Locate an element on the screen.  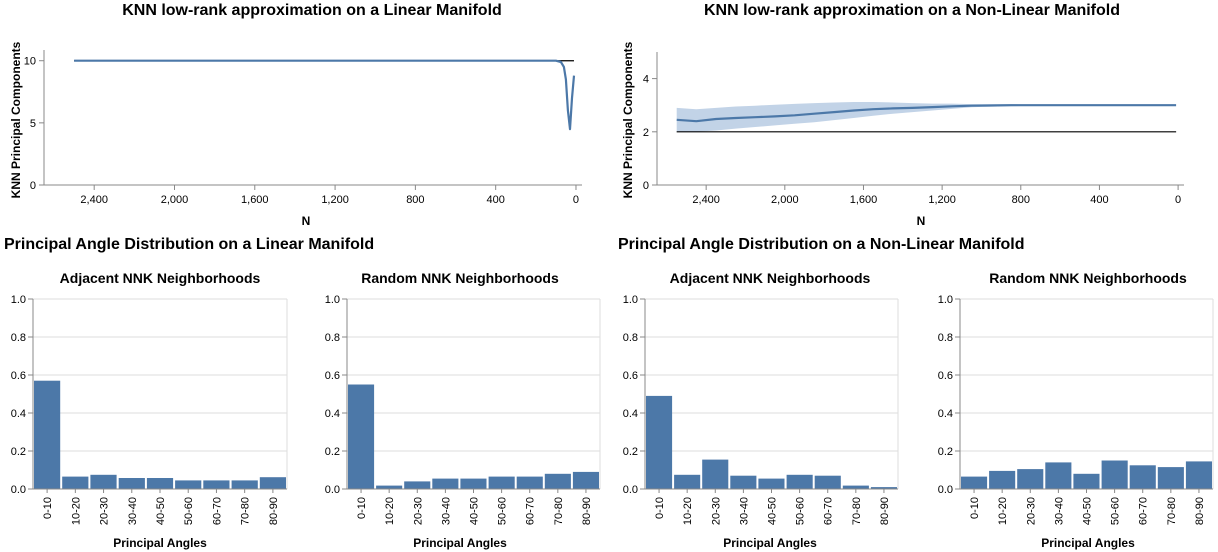
line-chart-1-y-tick-label: 10 is located at coordinates (30, 62).